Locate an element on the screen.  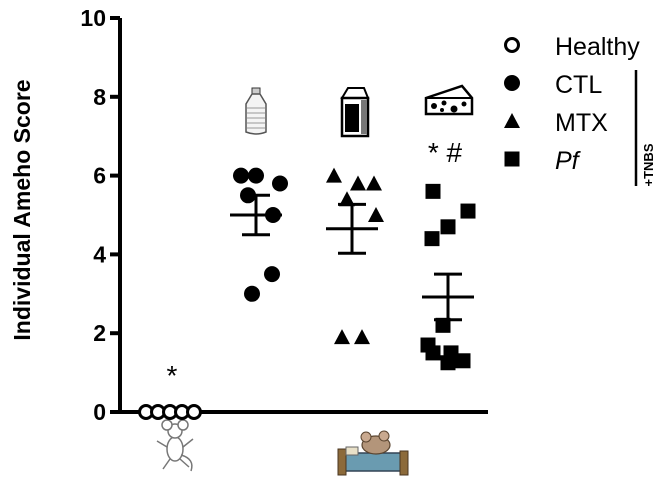
legend: Healthy CTL MTX Pf +TNBS is located at coordinates (580, 109).